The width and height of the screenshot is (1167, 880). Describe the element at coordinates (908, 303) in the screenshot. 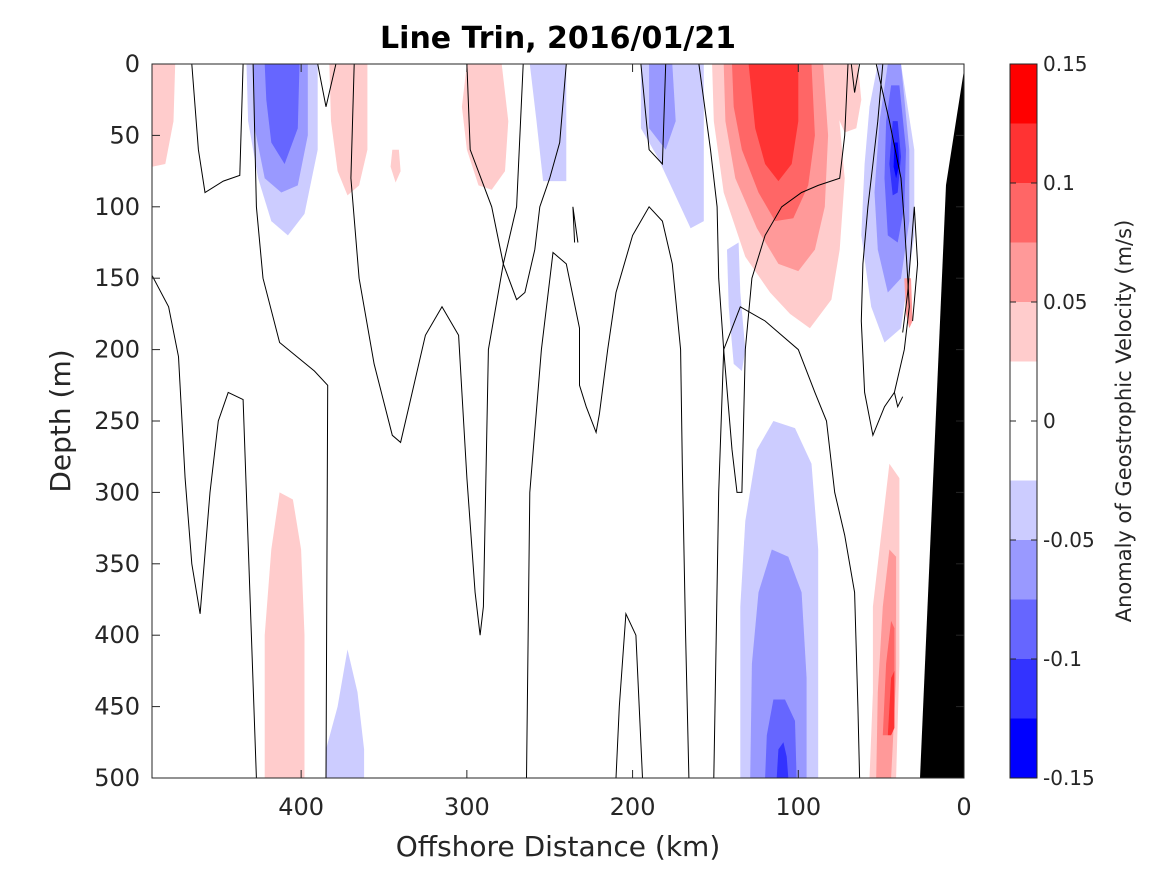

I see `anomaly-region-pos-38-small` at that location.